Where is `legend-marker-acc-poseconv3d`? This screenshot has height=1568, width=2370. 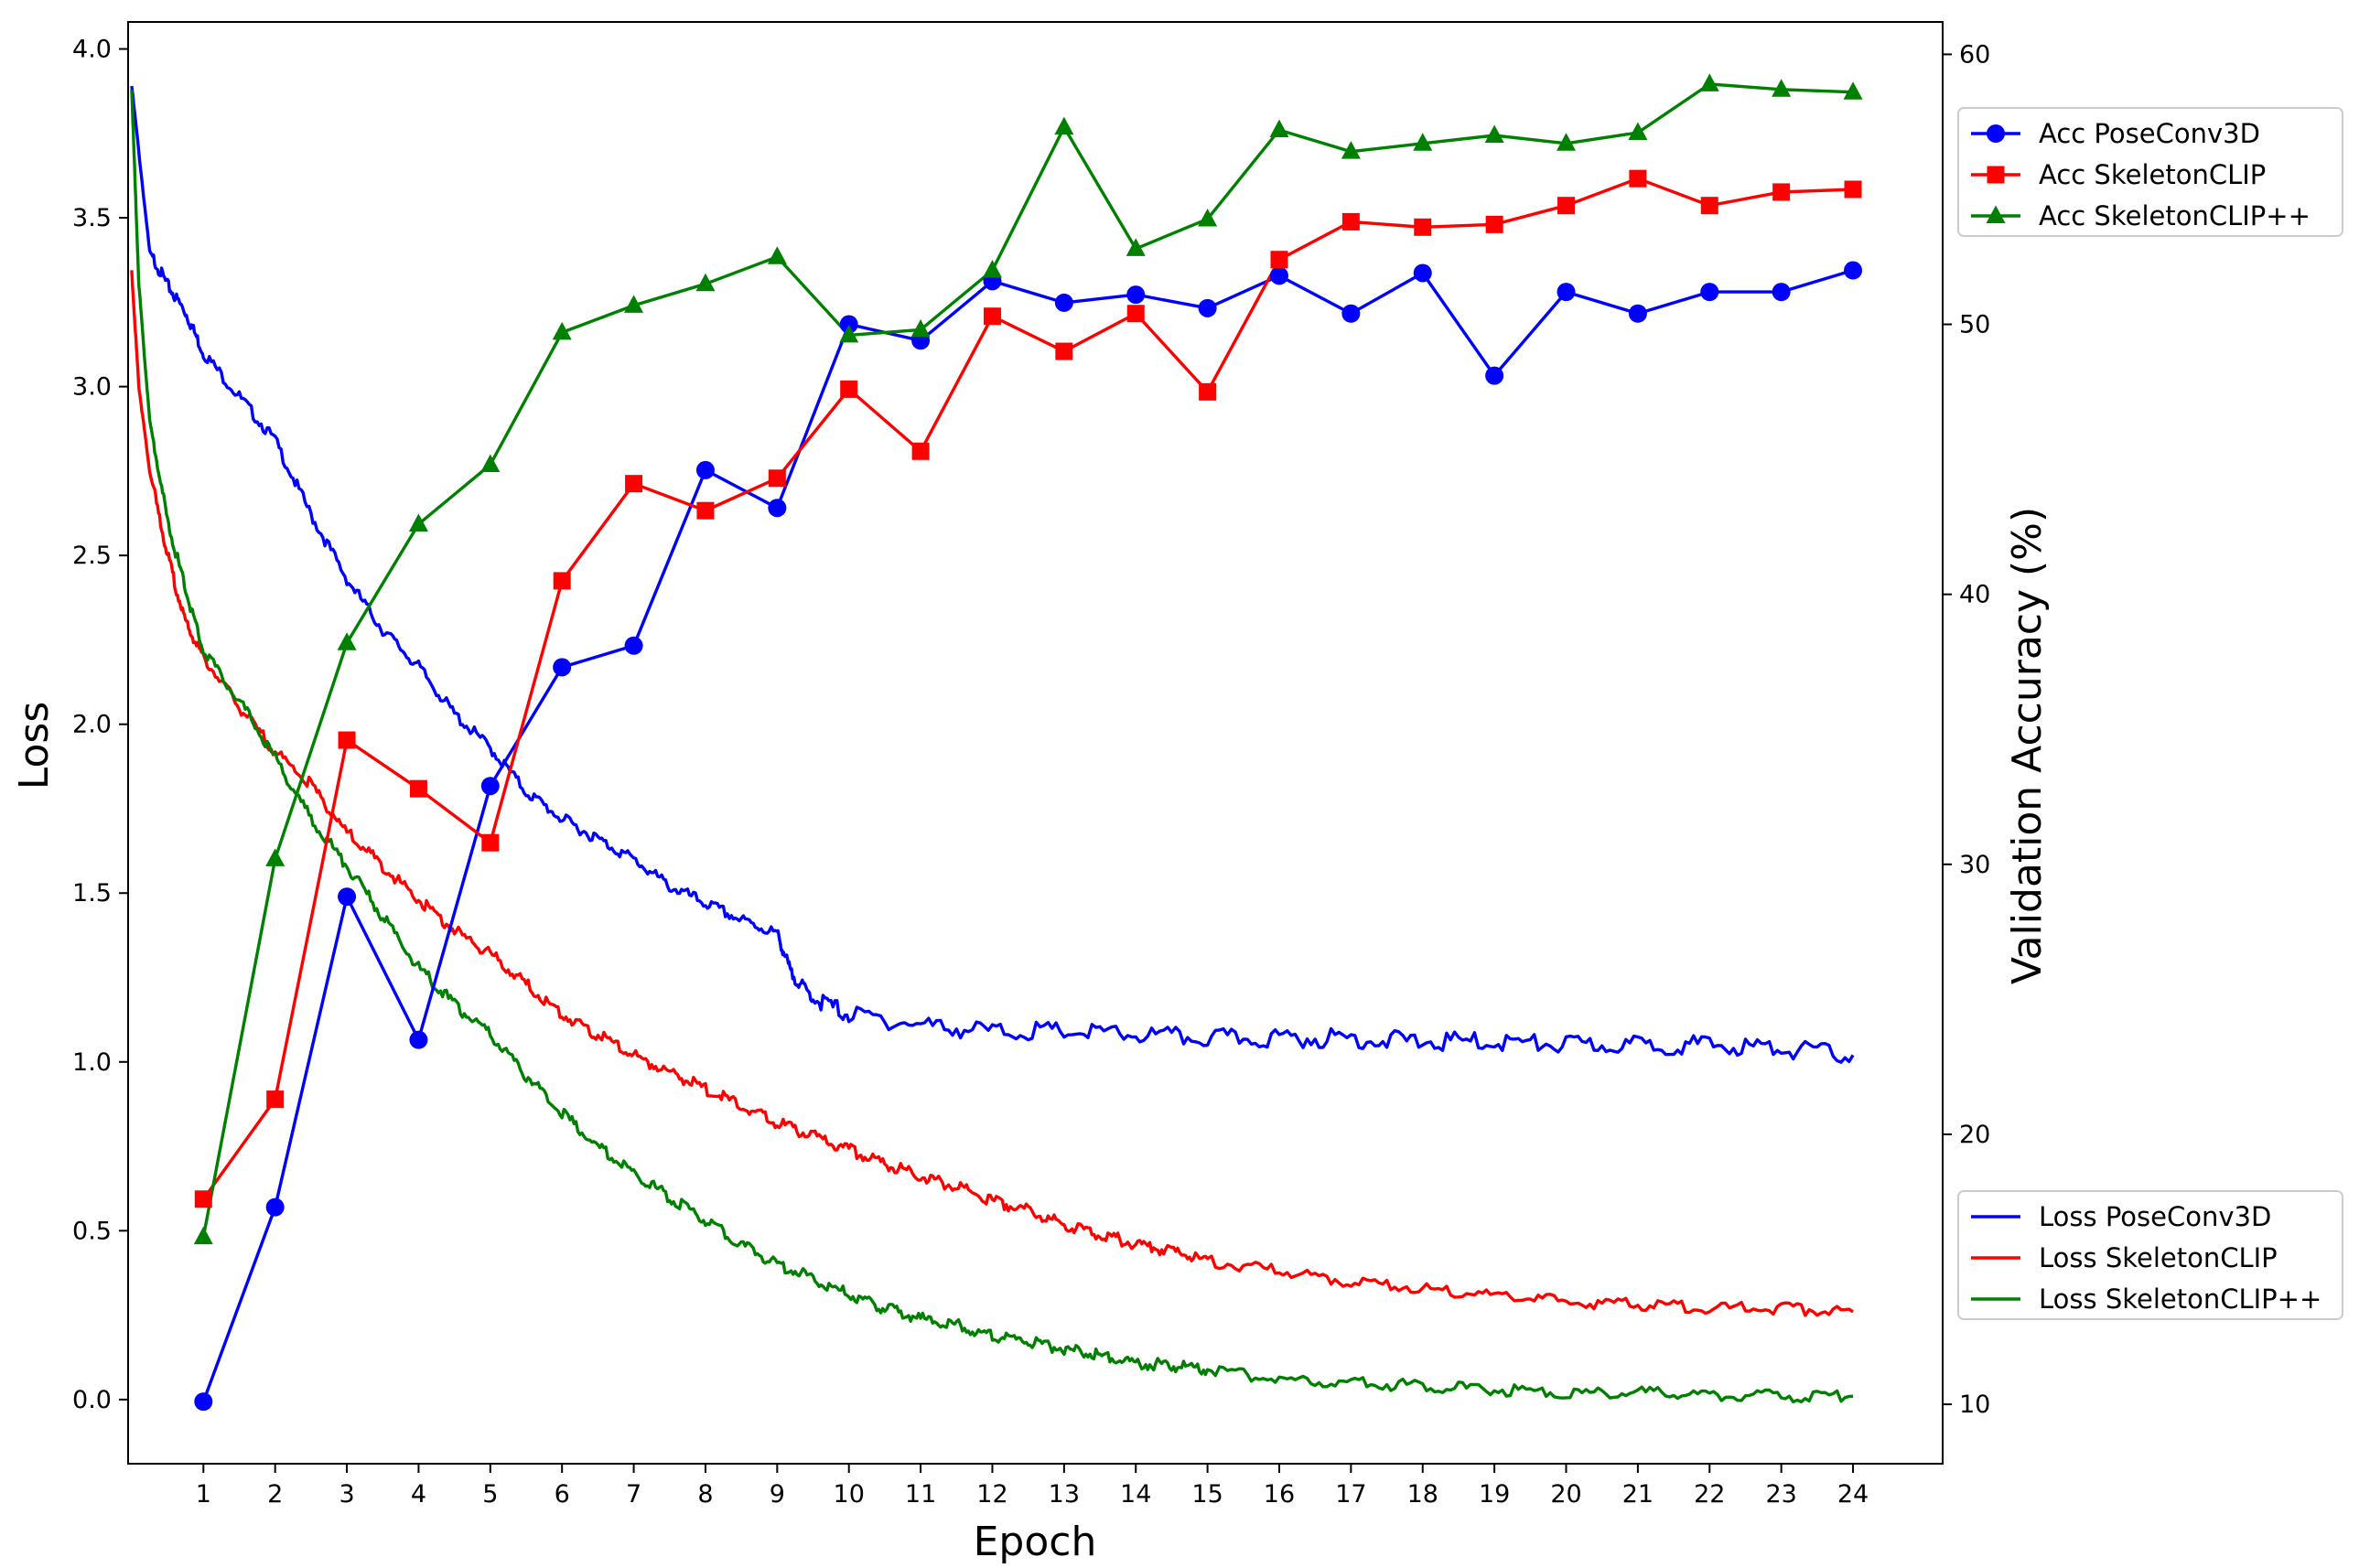
legend-marker-acc-poseconv3d is located at coordinates (1996, 133).